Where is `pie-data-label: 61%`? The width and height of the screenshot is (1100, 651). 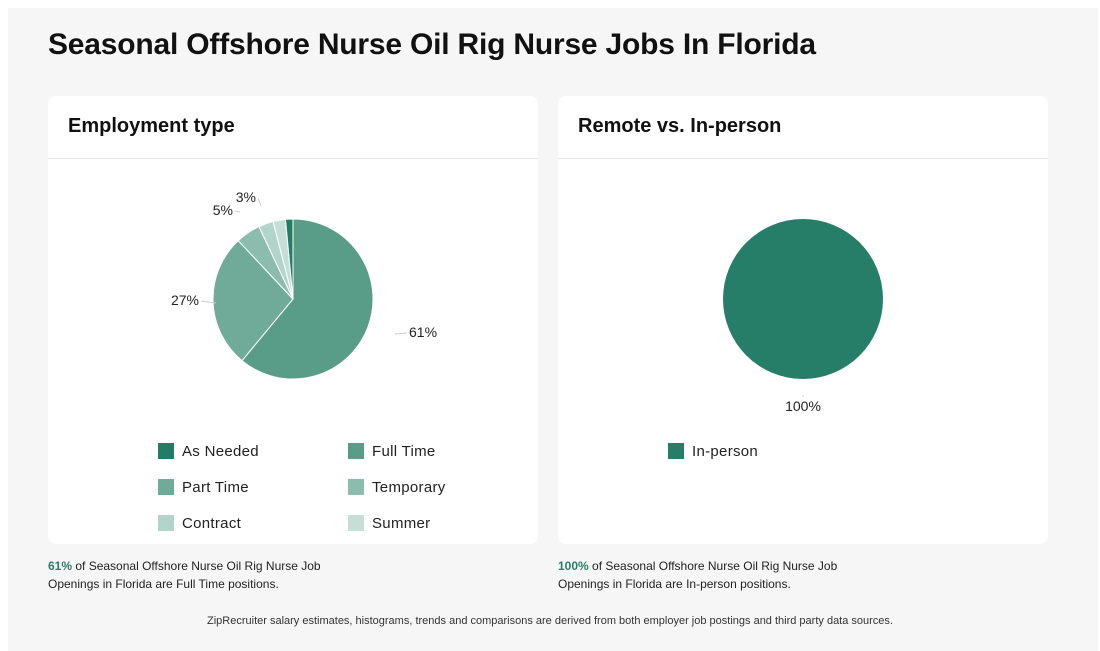 pie-data-label: 61% is located at coordinates (423, 332).